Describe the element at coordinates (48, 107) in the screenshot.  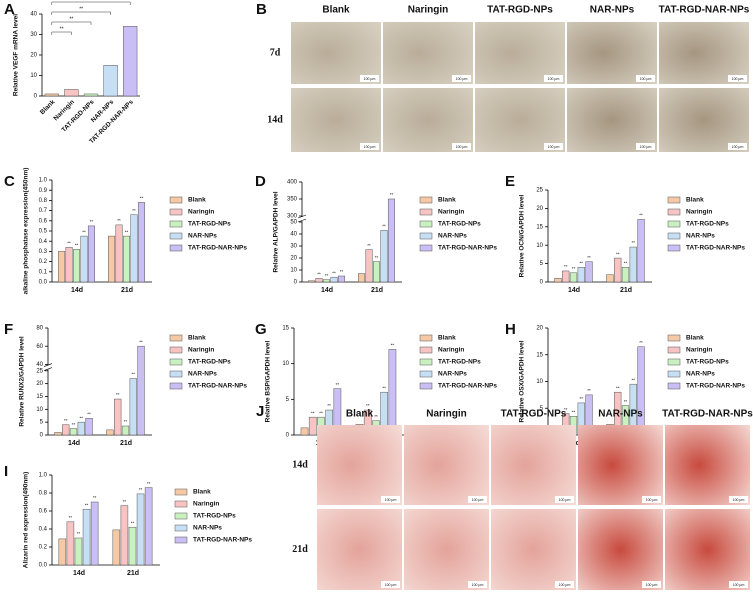
I see `x-tick-label: Blank` at that location.